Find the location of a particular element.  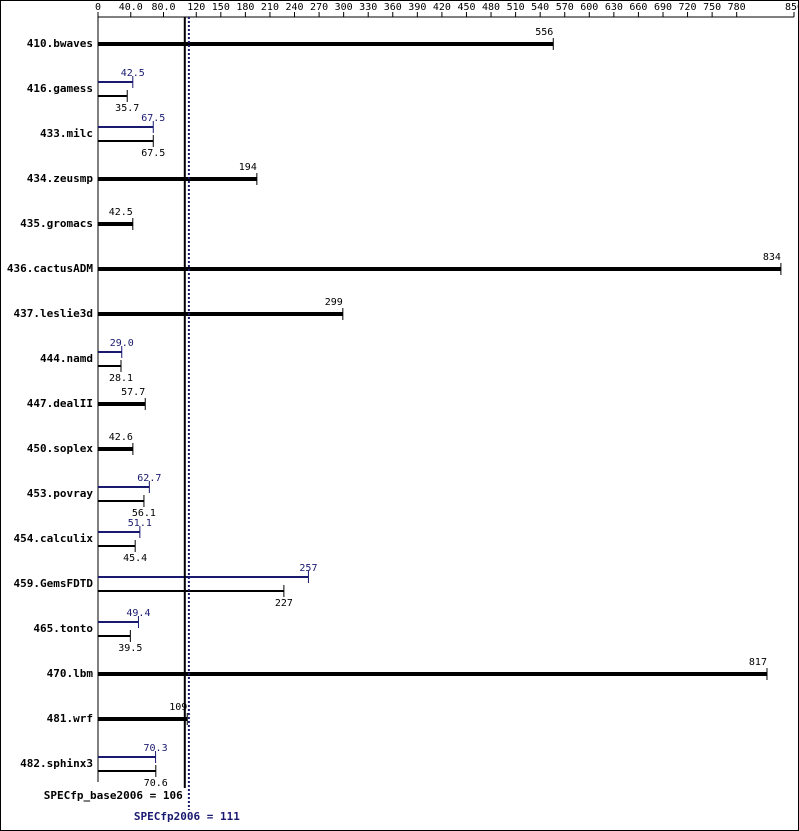

value-label: 51.1 is located at coordinates (140, 523).